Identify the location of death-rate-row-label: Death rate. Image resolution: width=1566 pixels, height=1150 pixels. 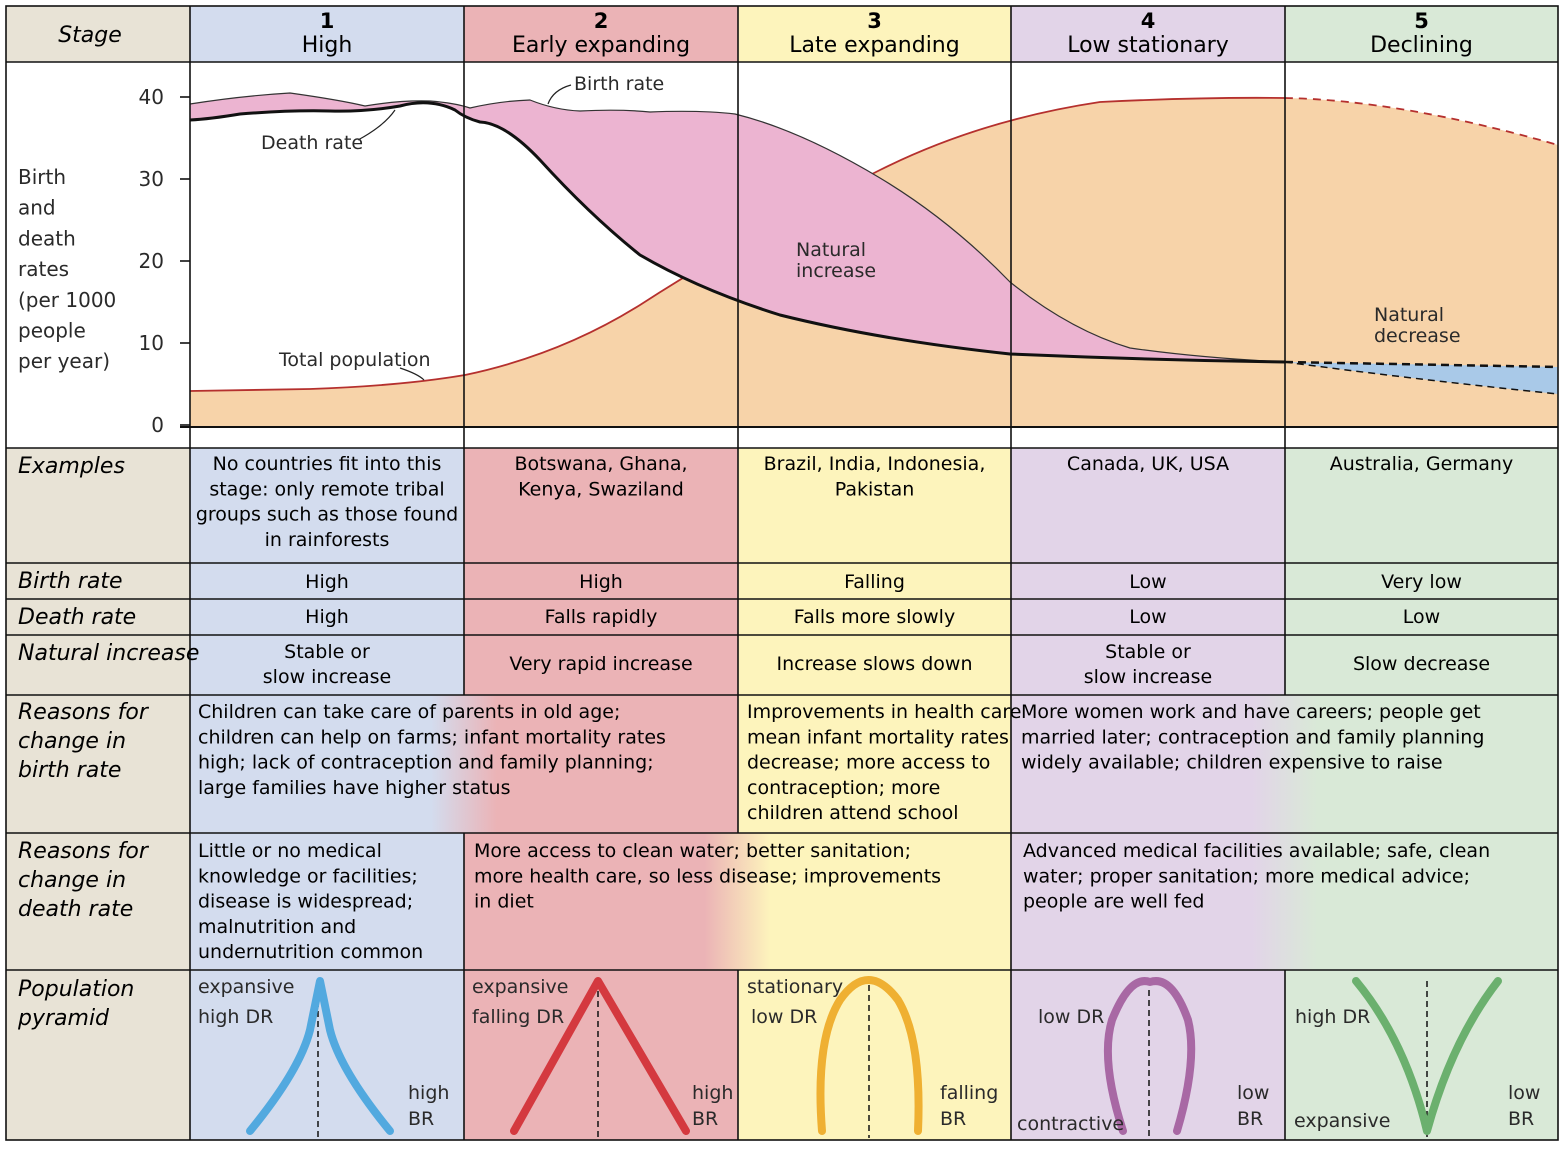
(77, 617).